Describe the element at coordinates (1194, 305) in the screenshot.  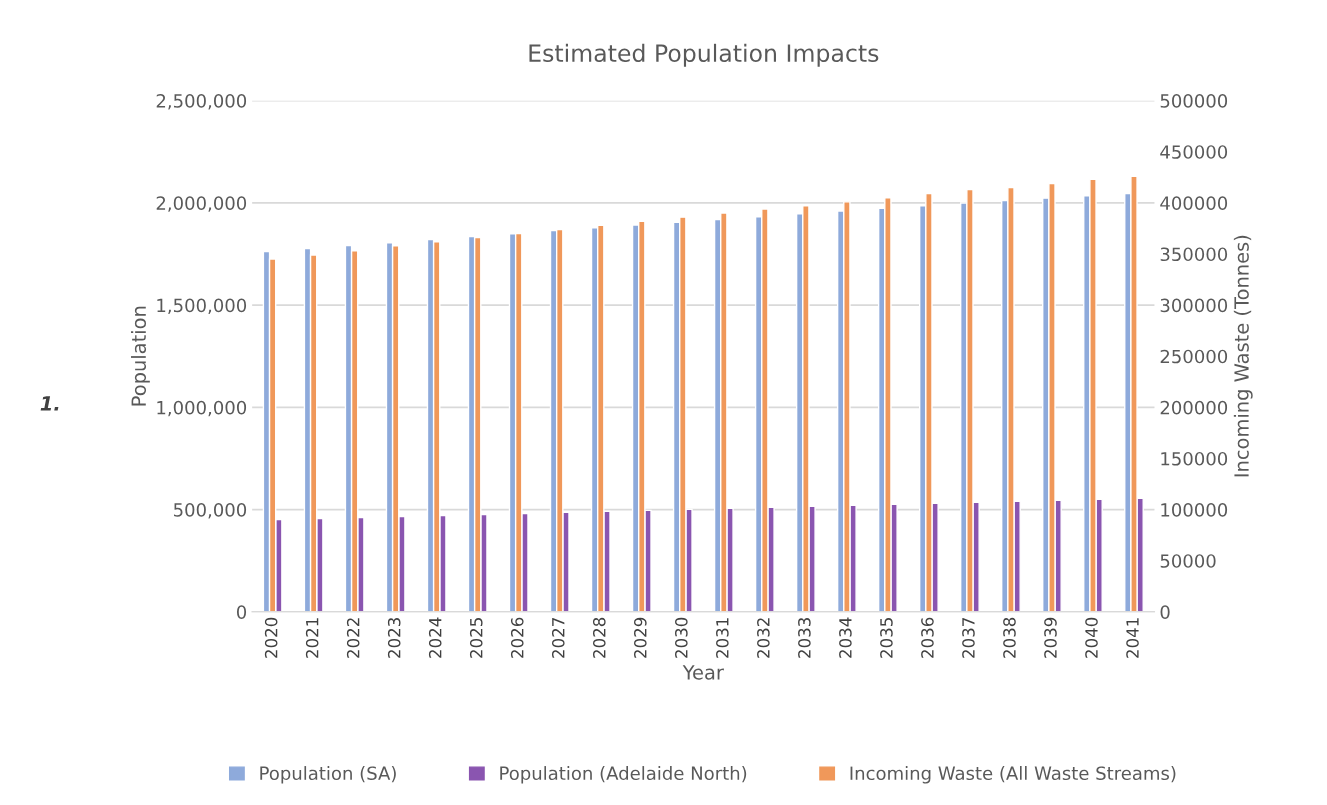
I see `y2-tick-label: 300000` at that location.